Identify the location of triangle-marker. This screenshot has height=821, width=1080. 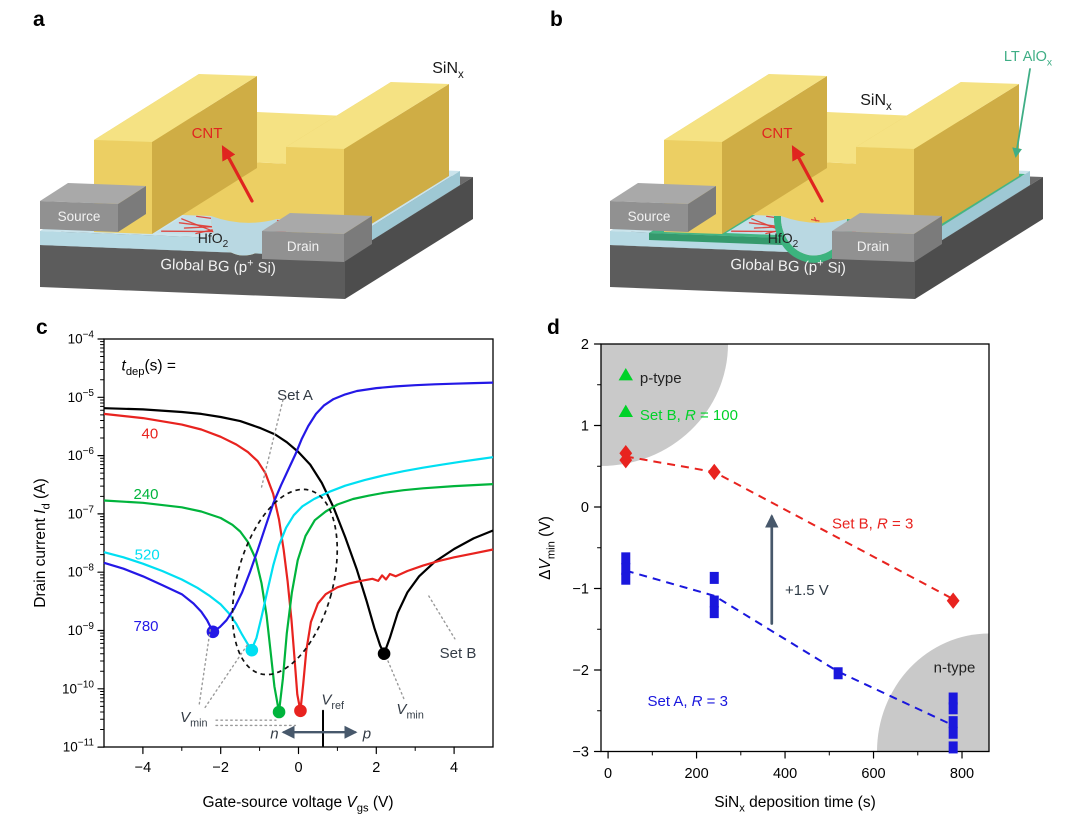
(625, 374).